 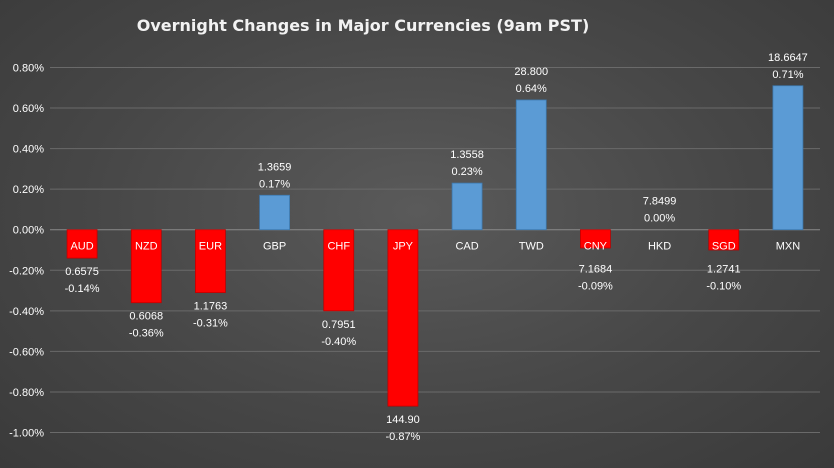 I want to click on bar-aud, so click(x=82, y=244).